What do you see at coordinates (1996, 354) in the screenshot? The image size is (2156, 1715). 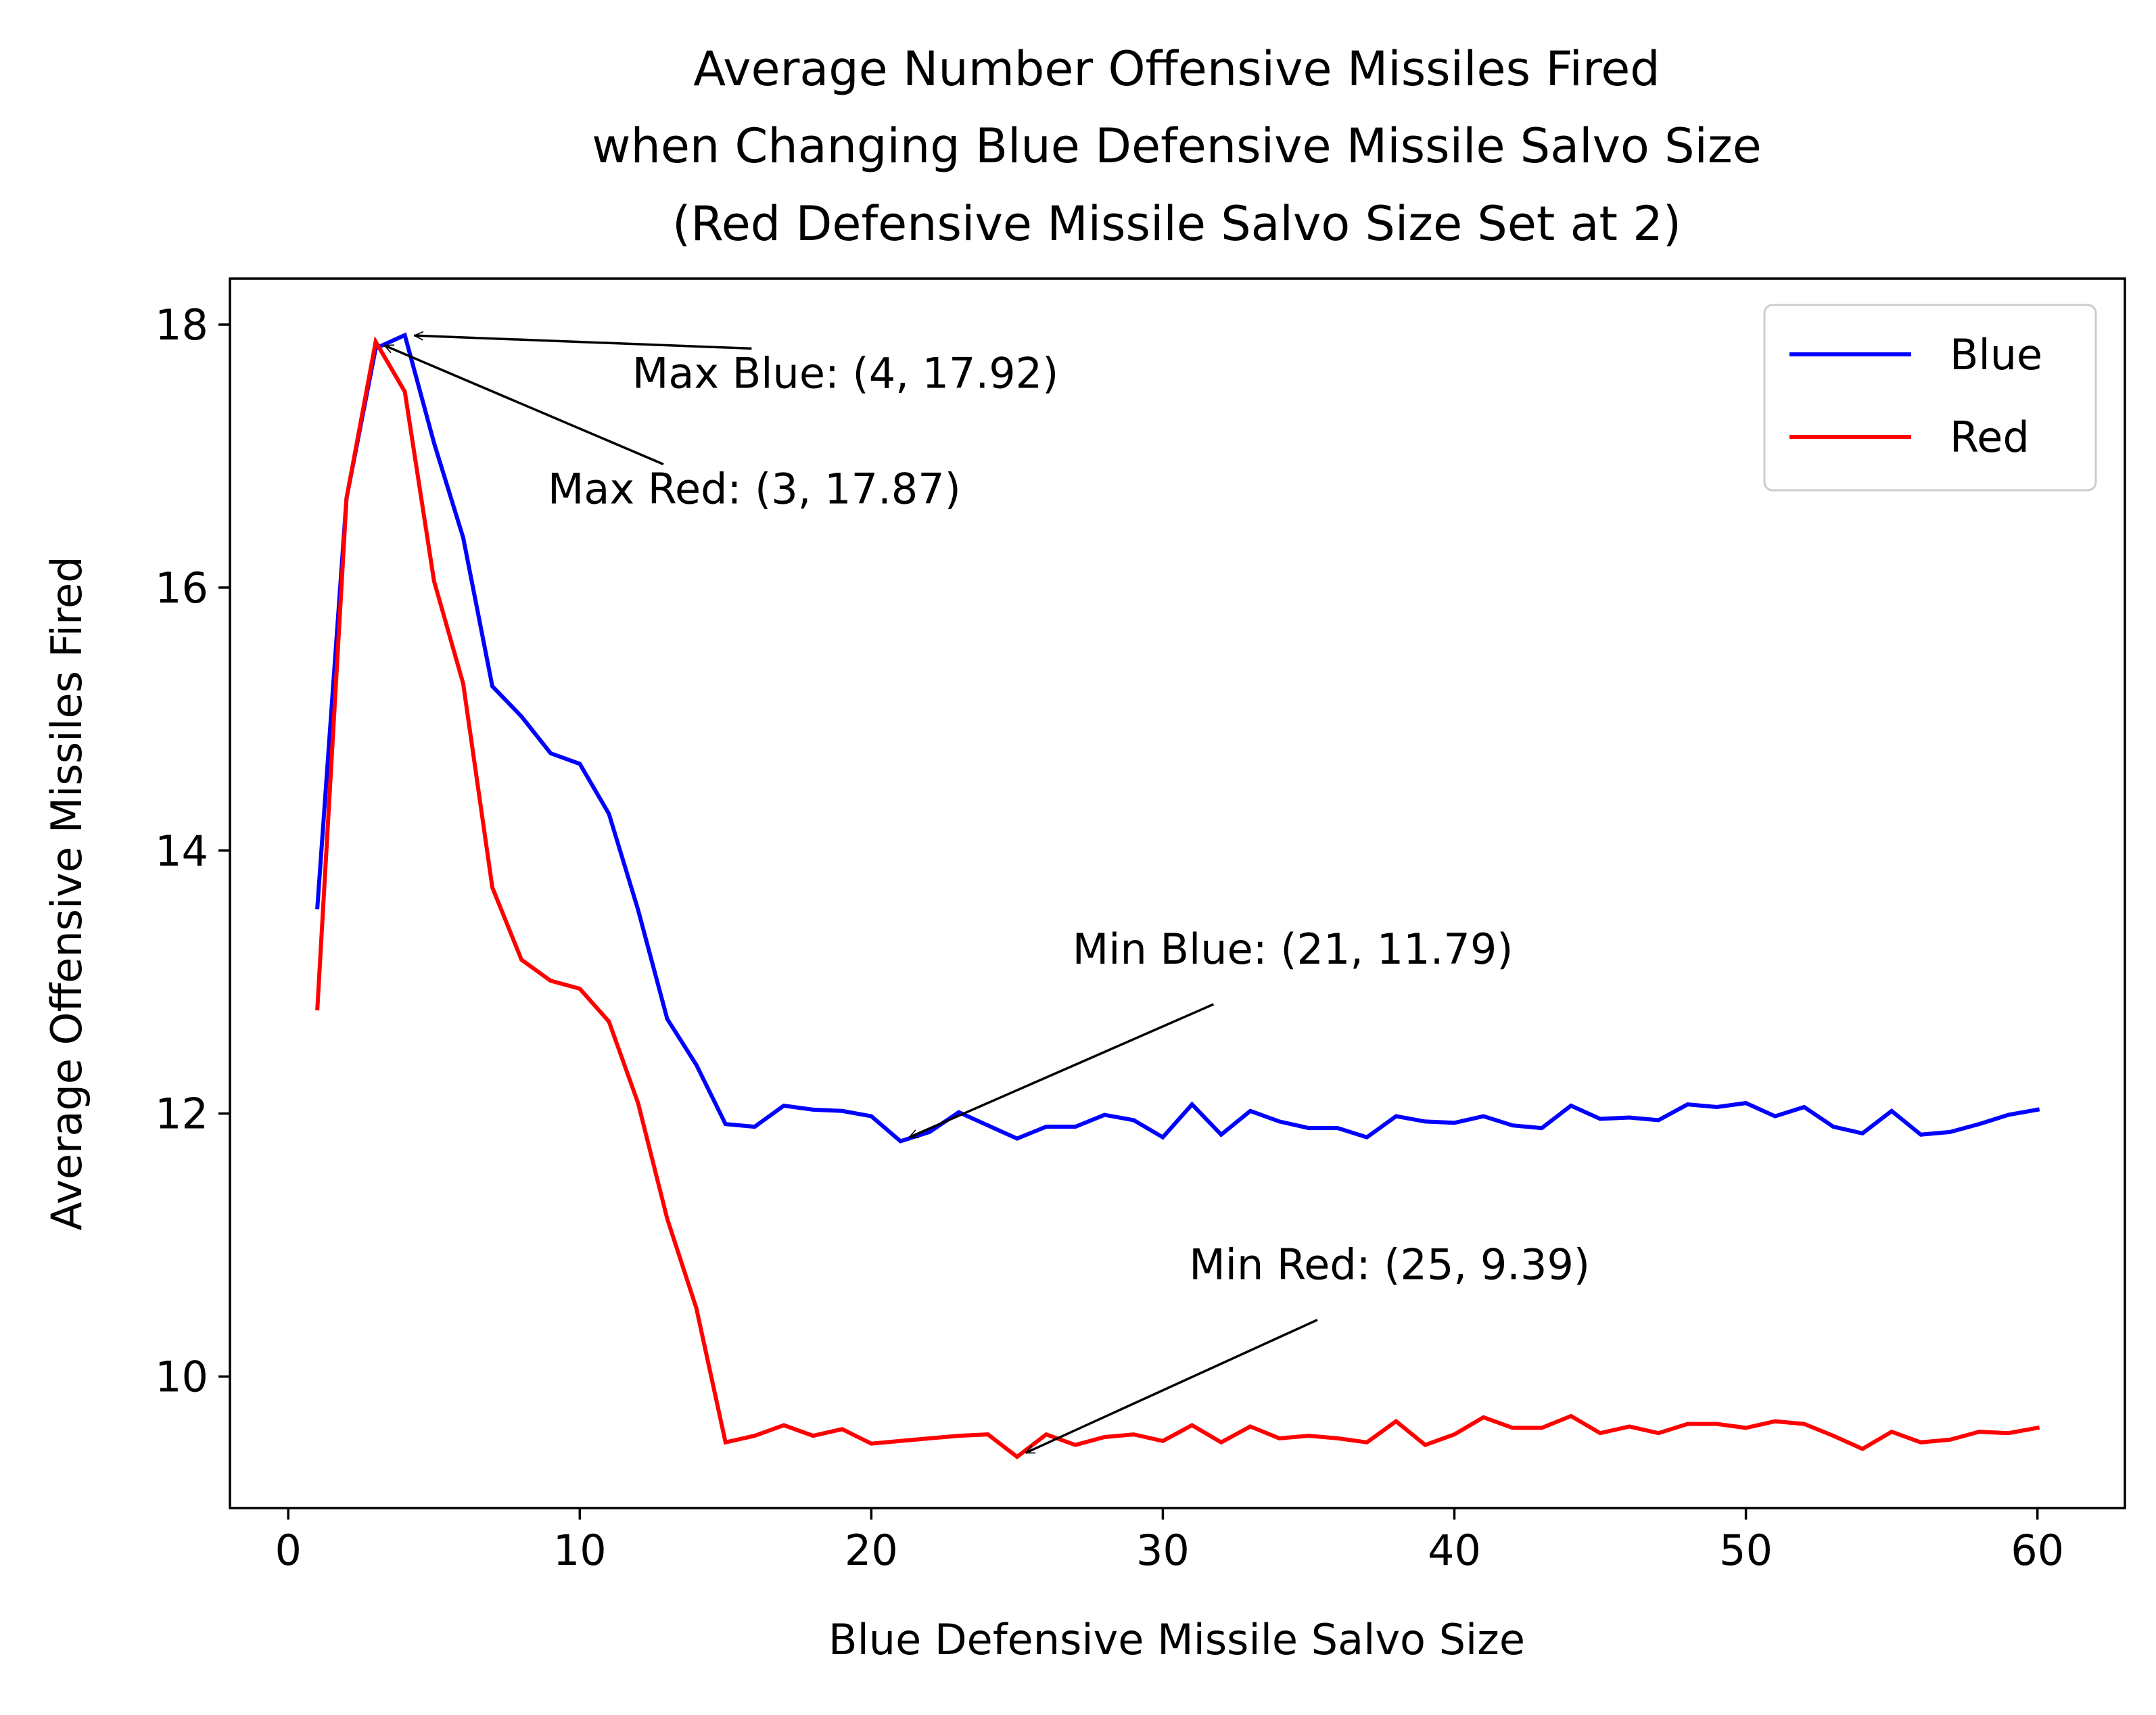 I see `legend-label-blue: Blue` at bounding box center [1996, 354].